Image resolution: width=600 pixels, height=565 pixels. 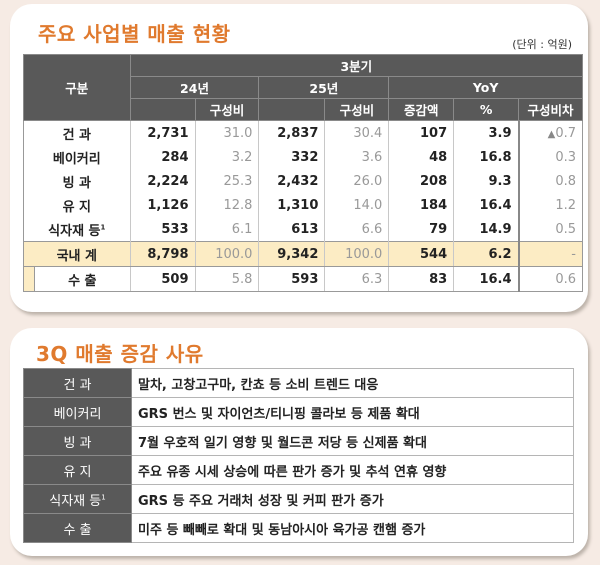 I want to click on value-24: 533, so click(x=162, y=229).